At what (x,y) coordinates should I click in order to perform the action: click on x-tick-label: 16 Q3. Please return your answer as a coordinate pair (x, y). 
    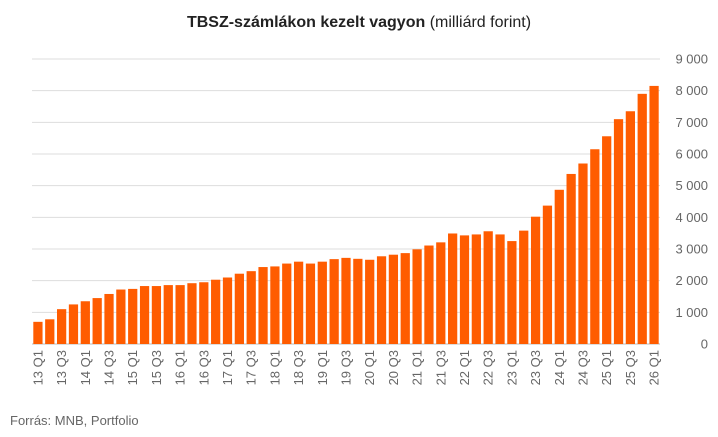
    Looking at the image, I should click on (203, 367).